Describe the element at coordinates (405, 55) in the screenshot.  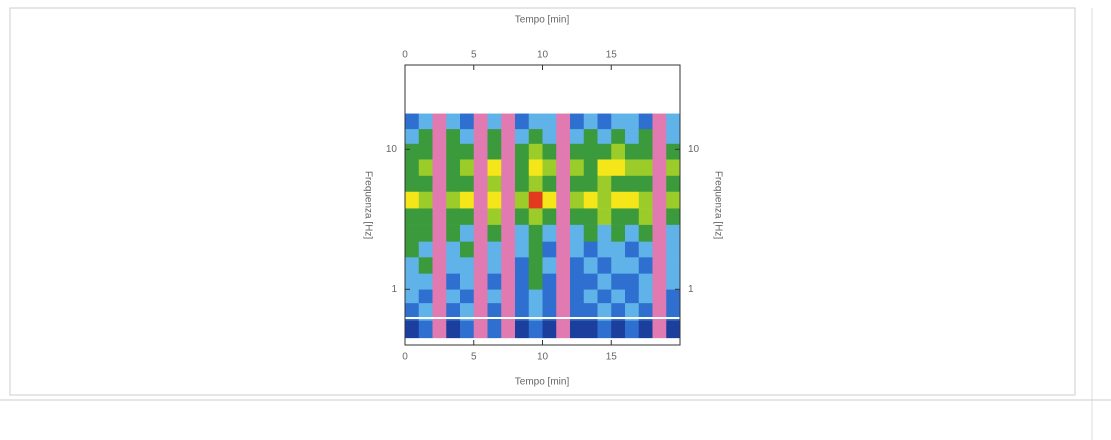
I see `x-tick-label-top: 0` at that location.